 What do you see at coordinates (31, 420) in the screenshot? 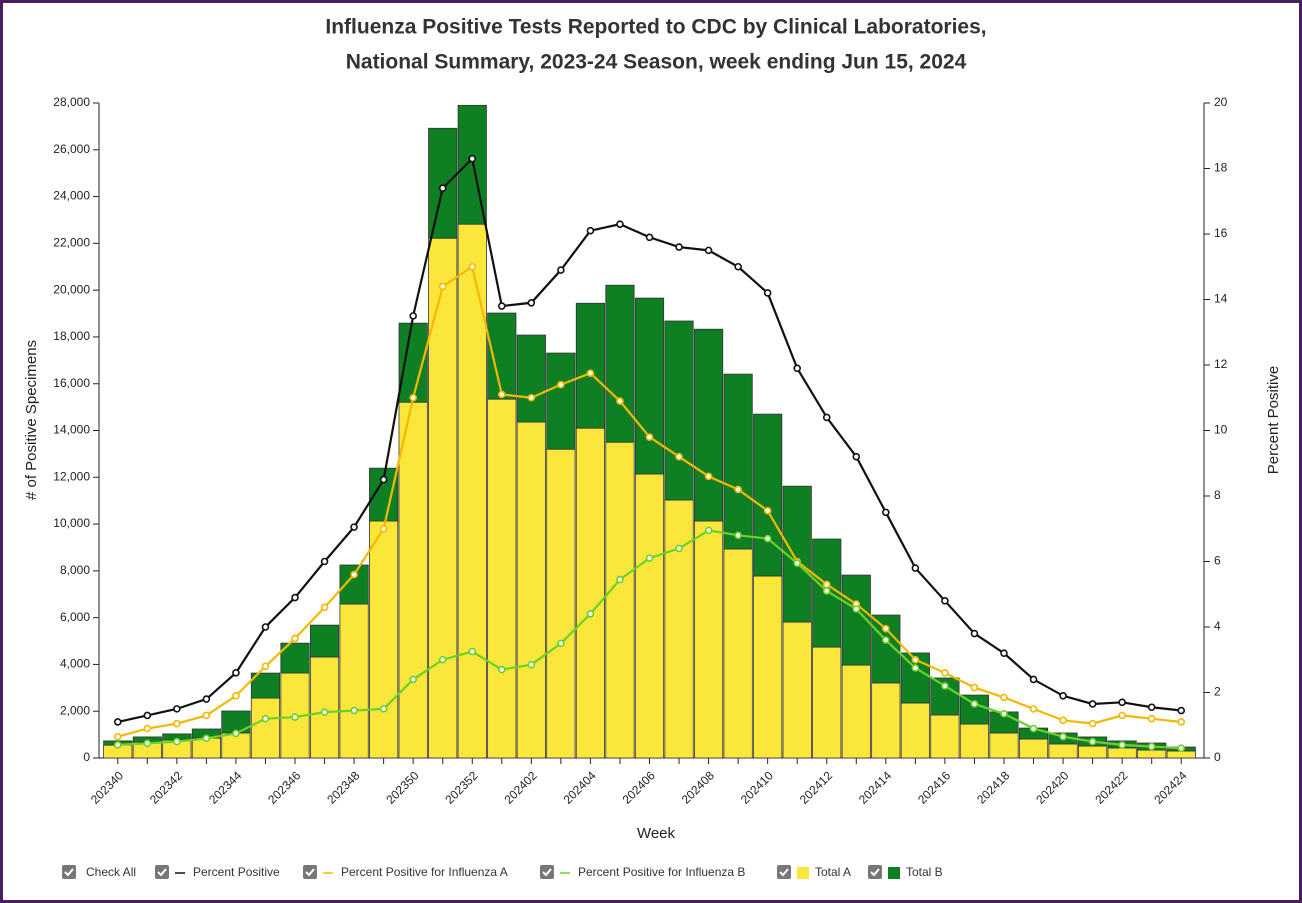
I see `y-axis-title: # of Positive Specimens` at bounding box center [31, 420].